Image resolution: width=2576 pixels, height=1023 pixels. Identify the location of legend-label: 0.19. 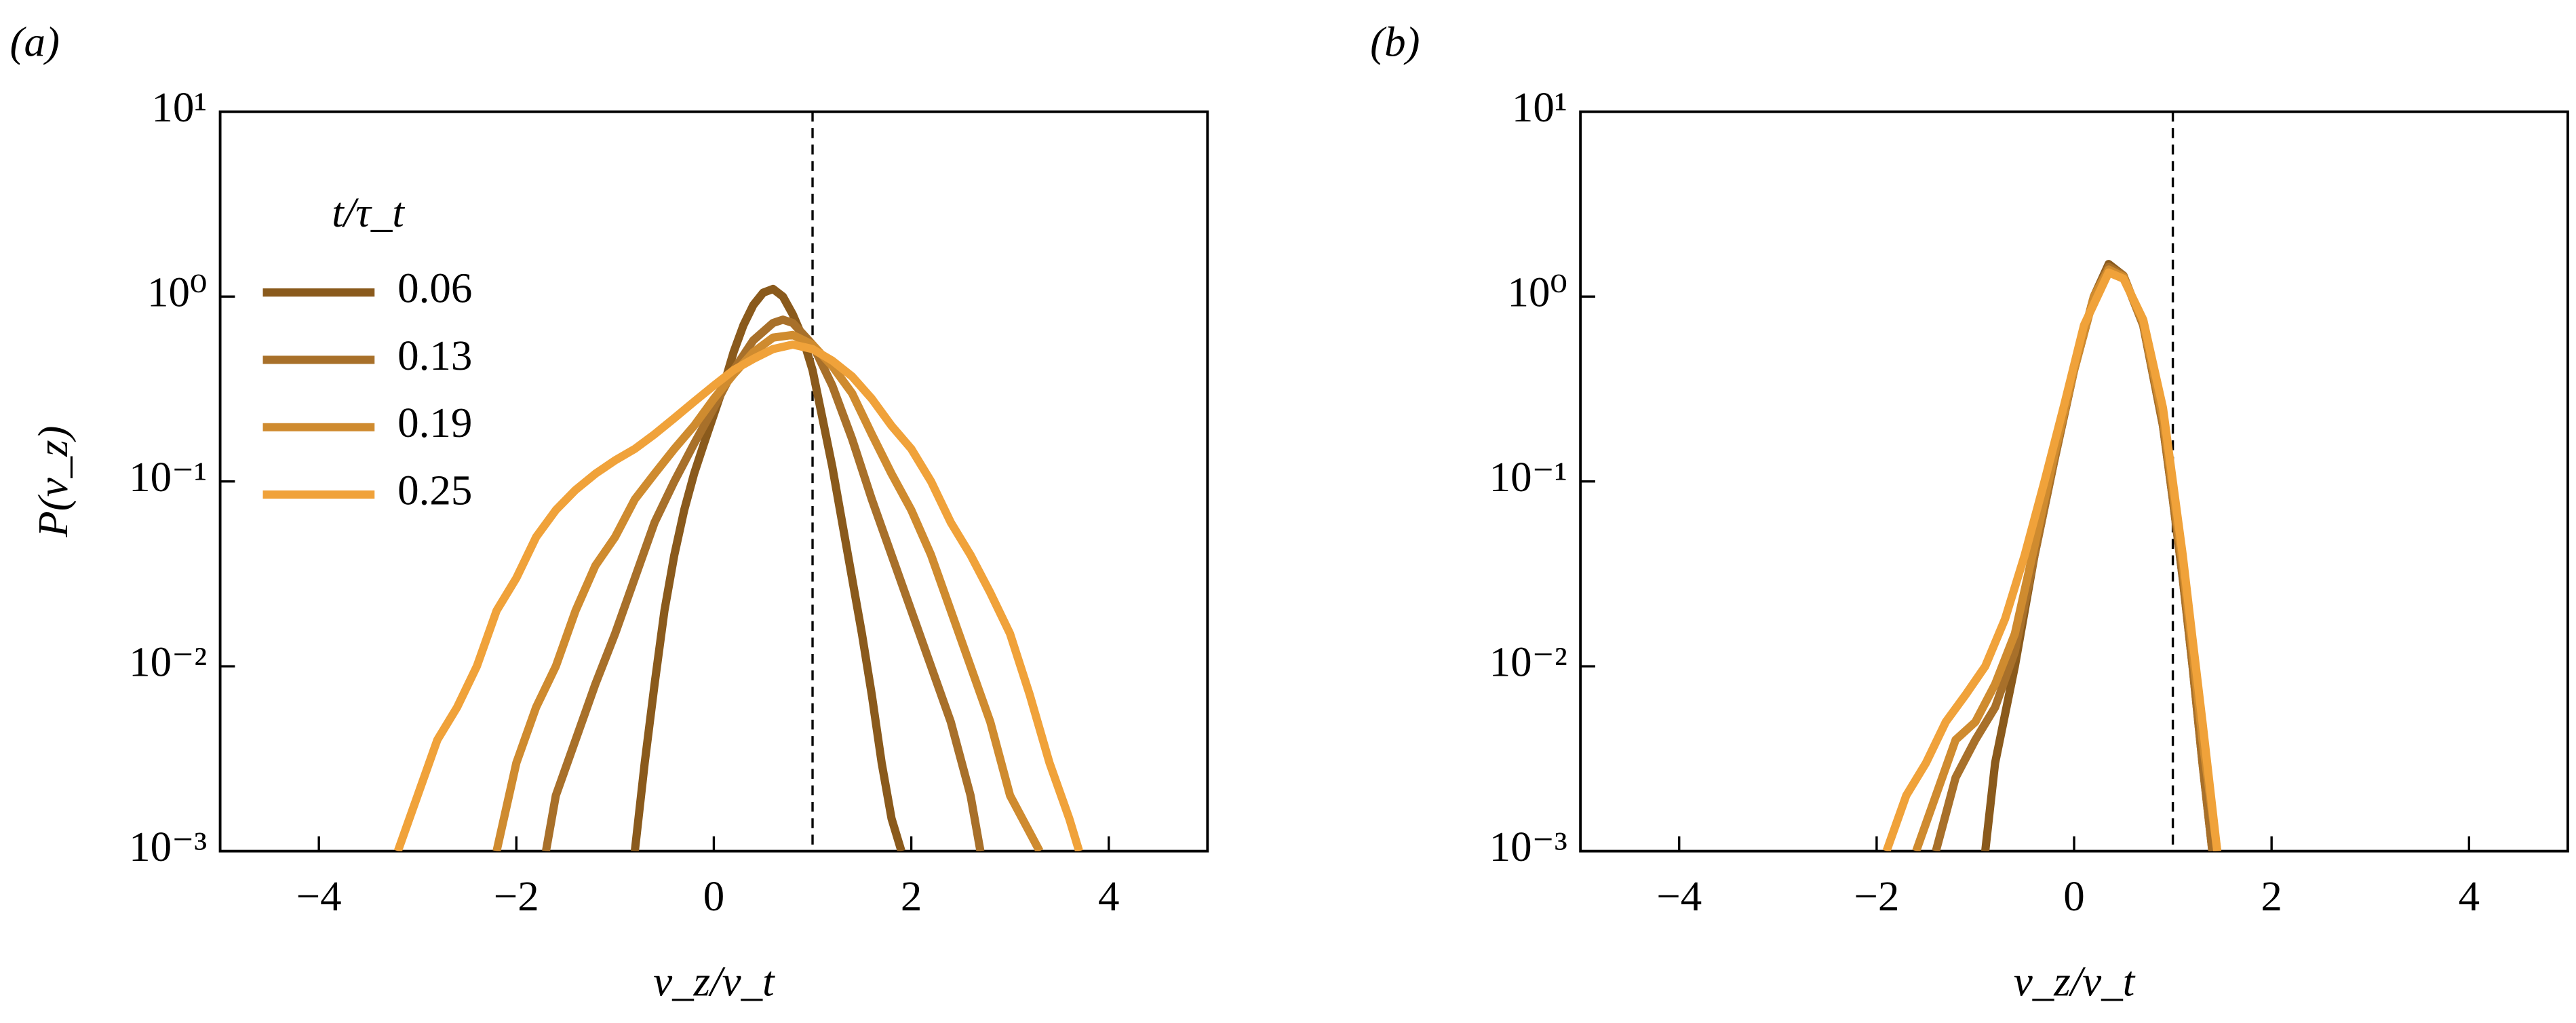
(434, 423).